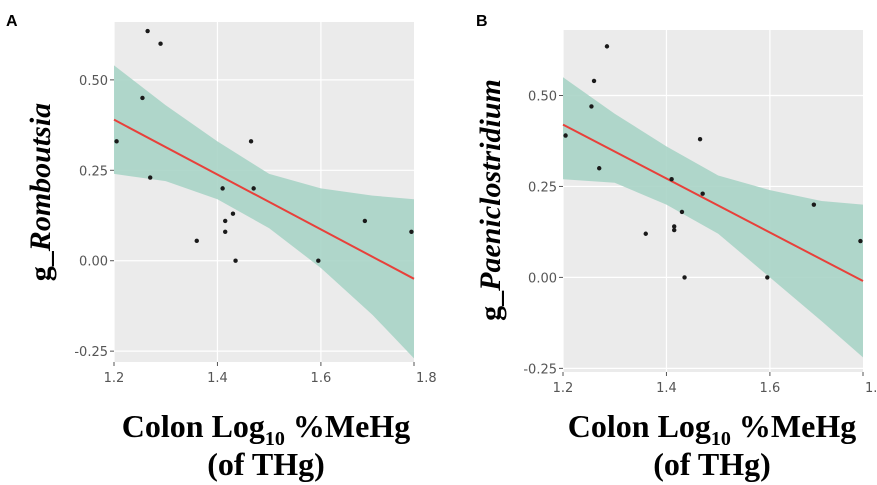  What do you see at coordinates (712, 429) in the screenshot?
I see `x-axis-label-b: Colon Log10 %MeHg` at bounding box center [712, 429].